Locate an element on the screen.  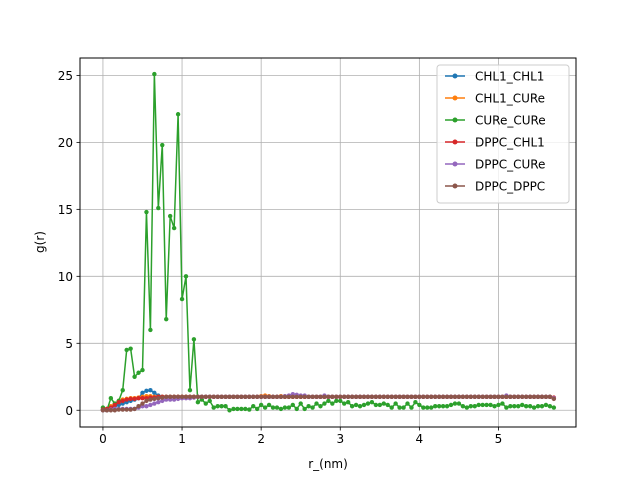
legend-label-dppc-cure: DPPC_CURe is located at coordinates (510, 165).